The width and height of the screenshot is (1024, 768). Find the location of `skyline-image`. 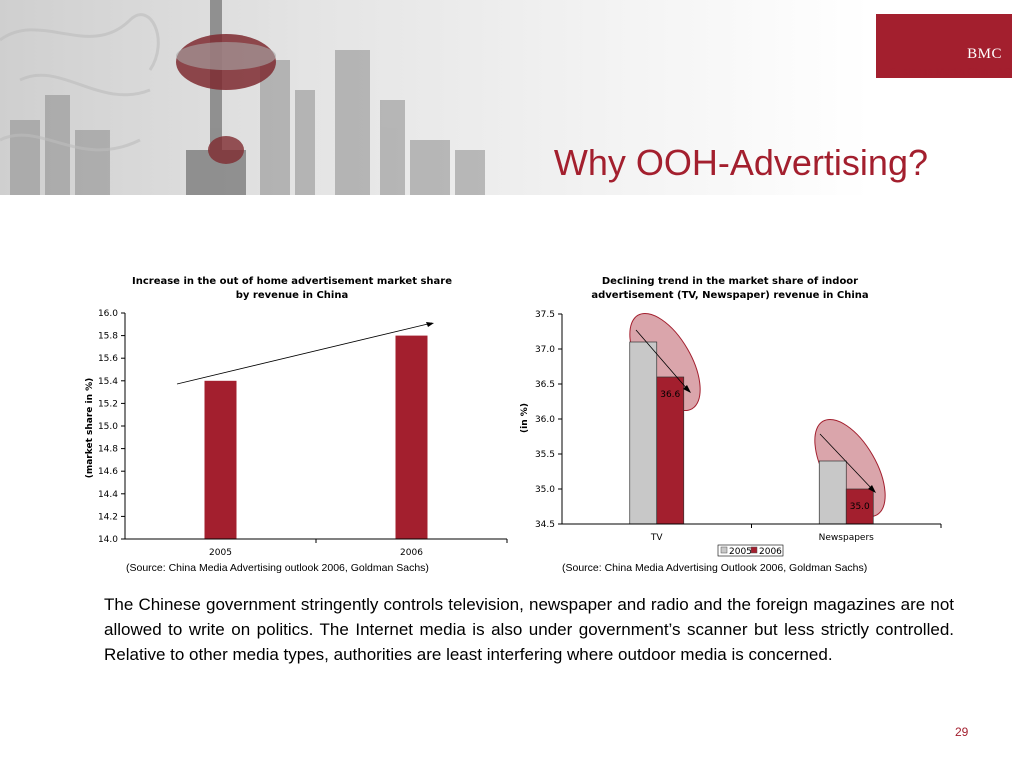

skyline-image is located at coordinates (242, 97).